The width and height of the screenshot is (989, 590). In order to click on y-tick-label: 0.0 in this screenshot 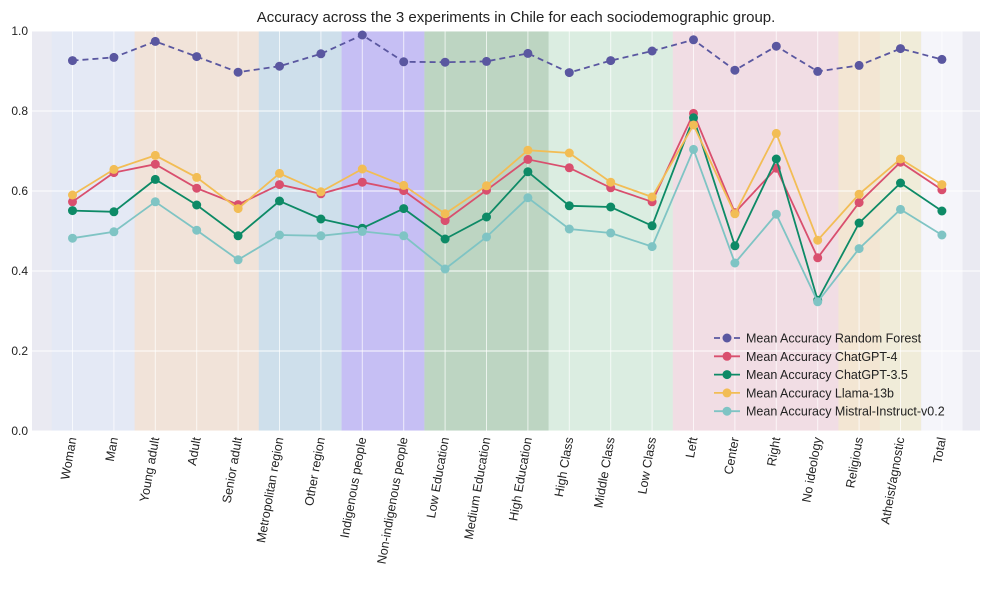, I will do `click(19, 431)`.